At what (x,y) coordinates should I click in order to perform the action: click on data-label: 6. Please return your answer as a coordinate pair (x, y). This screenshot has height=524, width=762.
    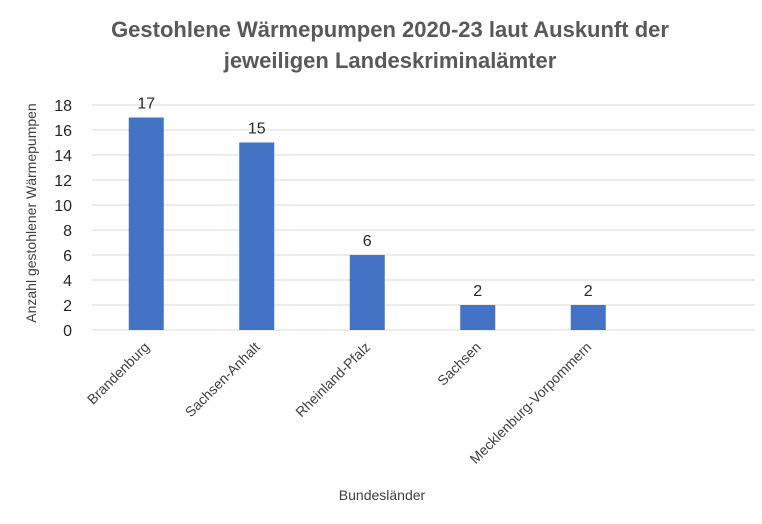
    Looking at the image, I should click on (367, 241).